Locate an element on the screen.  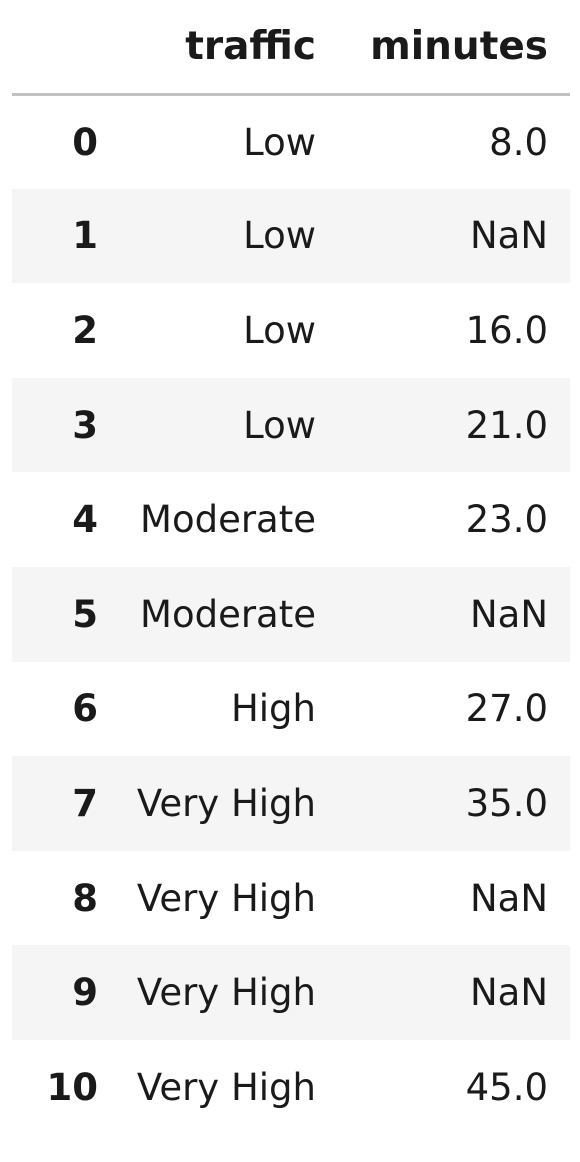
table-row: 0 Low 8.0 is located at coordinates (291, 141).